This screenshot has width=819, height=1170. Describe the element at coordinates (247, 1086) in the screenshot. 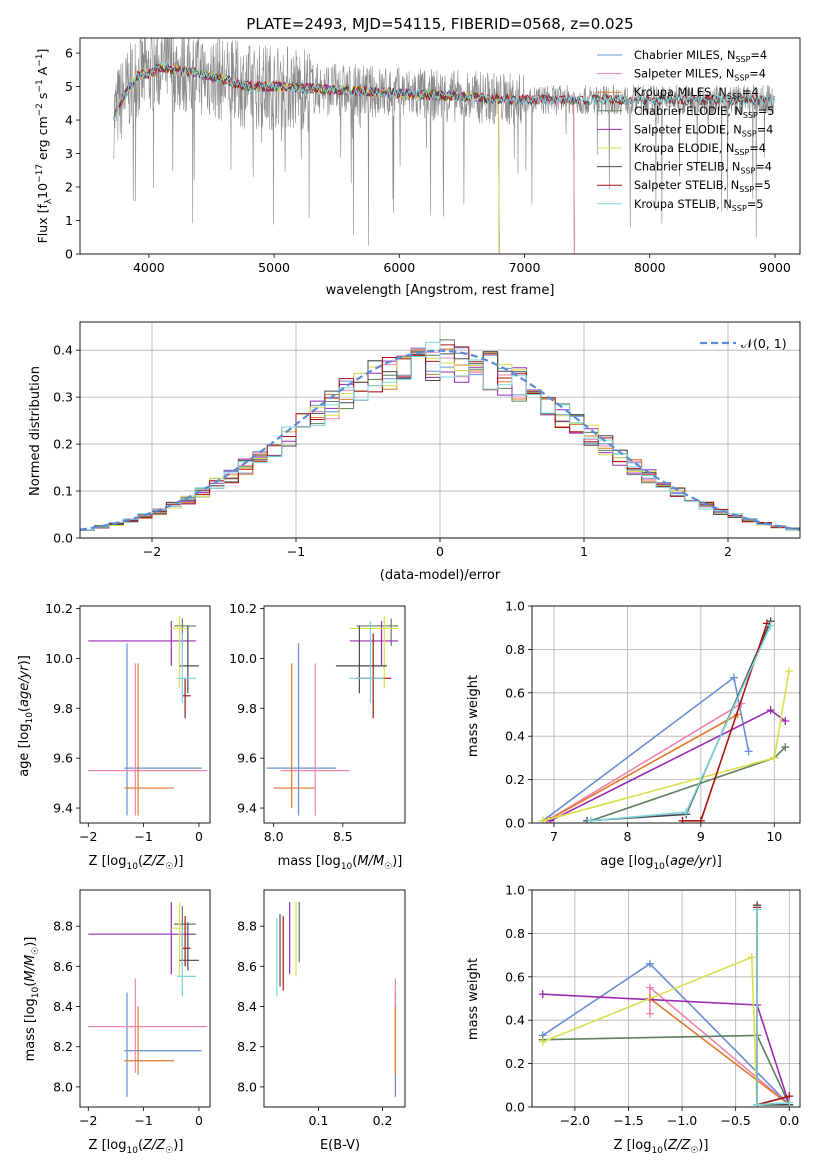

I see `massEBV-ytick-label: 8.0` at that location.